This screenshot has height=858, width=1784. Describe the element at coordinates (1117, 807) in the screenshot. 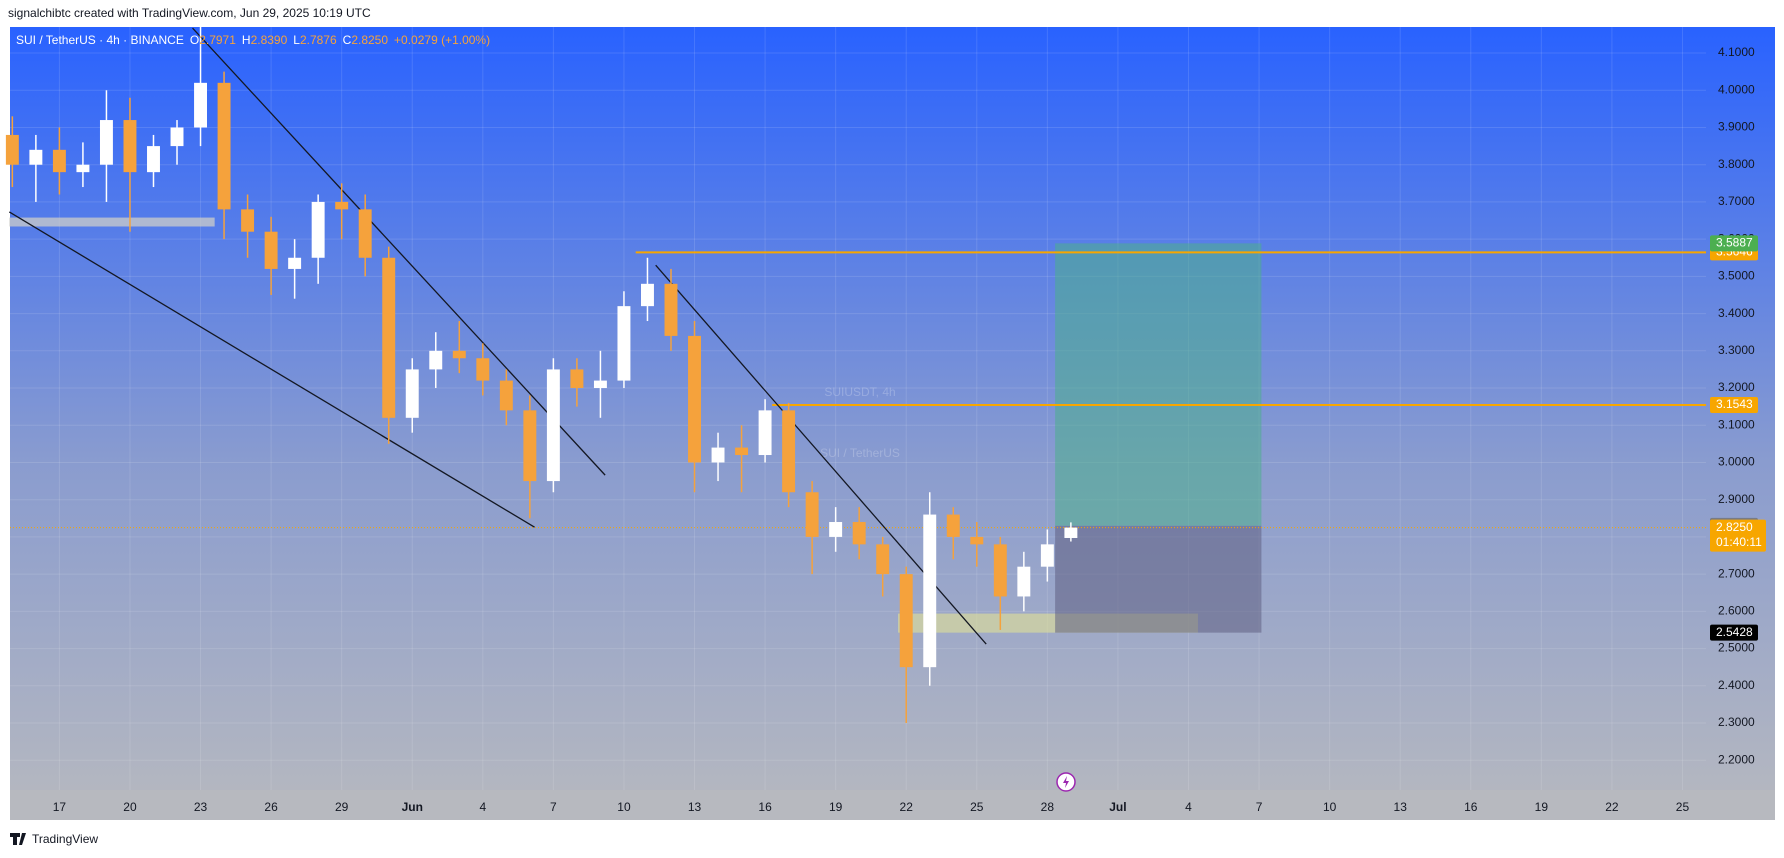

I see `x-tick-label: Jul` at that location.